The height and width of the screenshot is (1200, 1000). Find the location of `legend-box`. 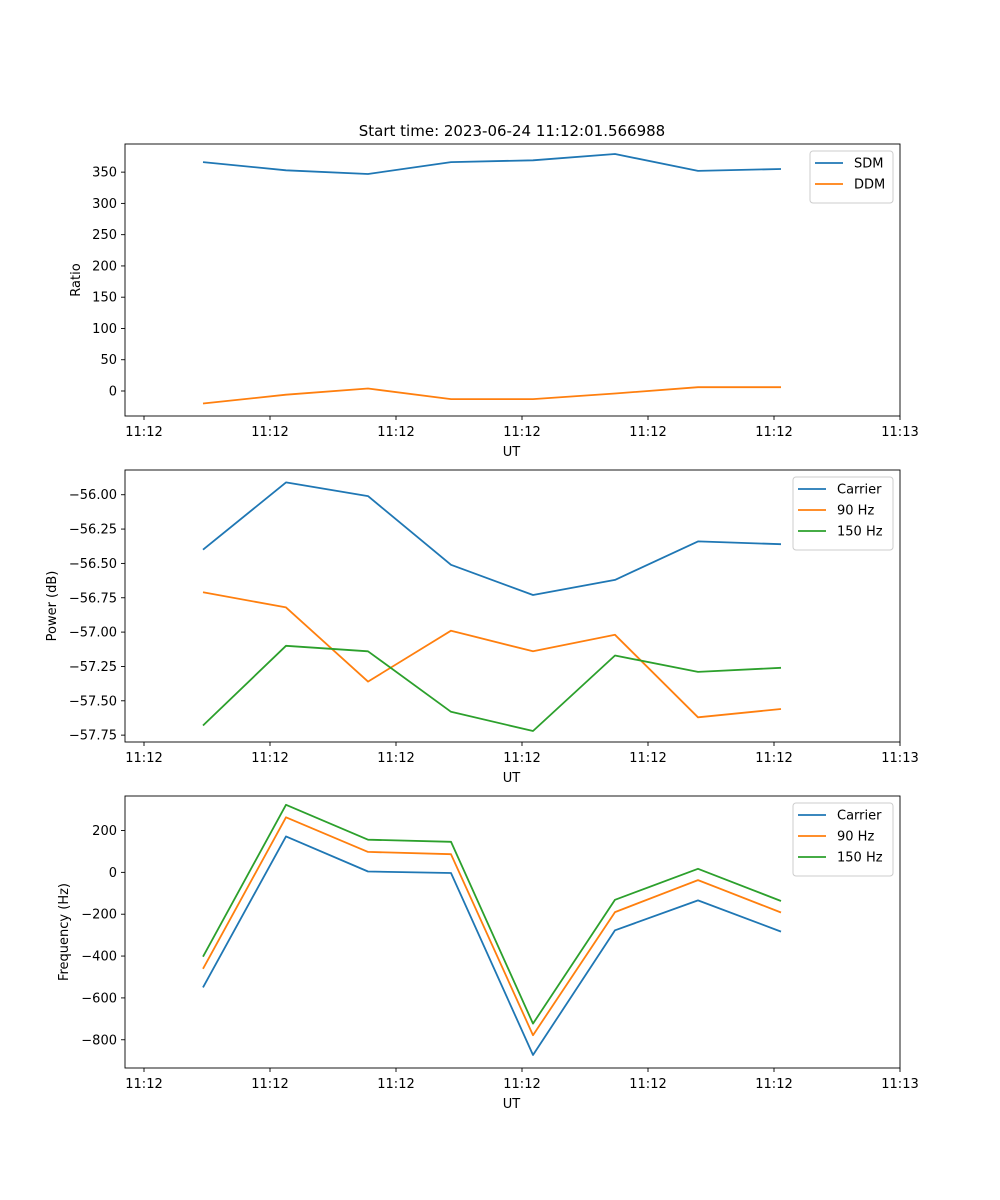

legend-box is located at coordinates (851, 177).